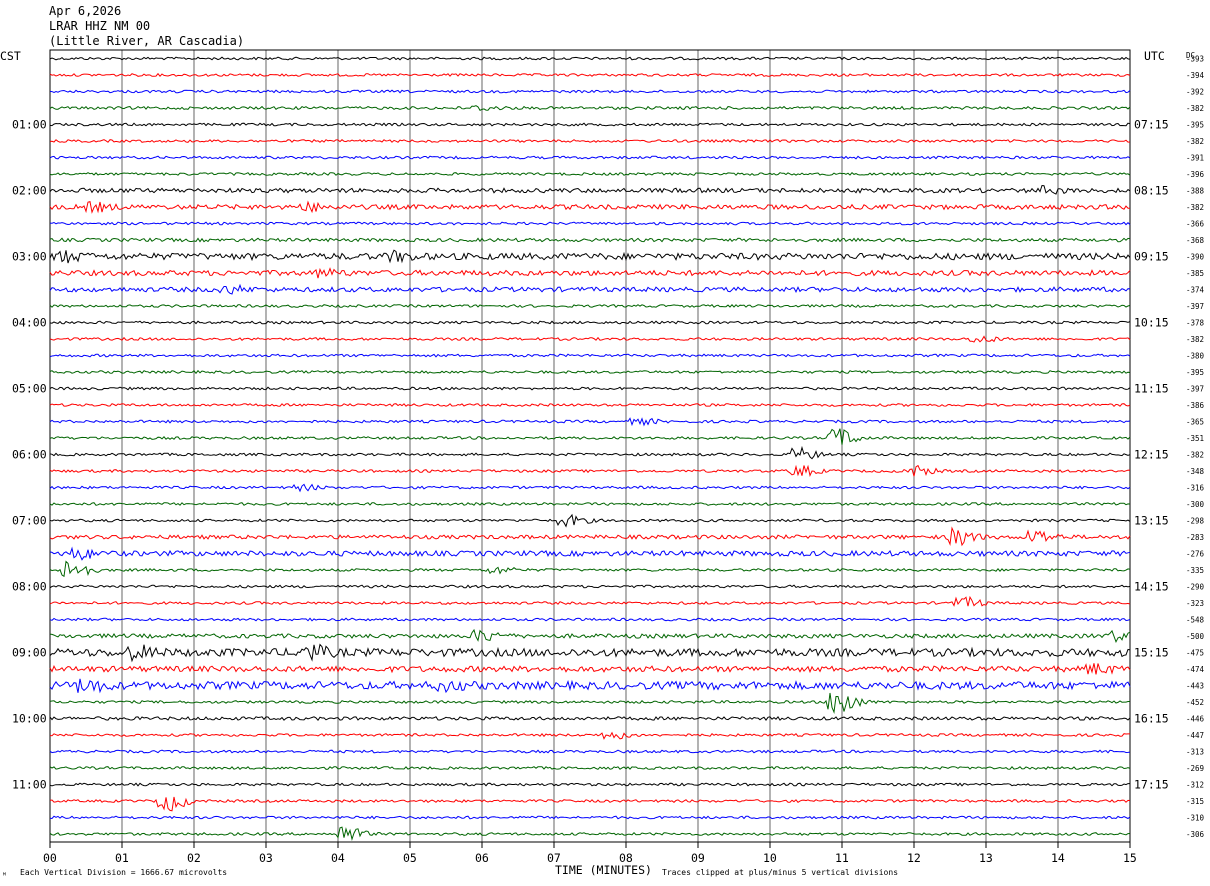 The height and width of the screenshot is (886, 1210). I want to click on dc-offset-1: -394, so click(1195, 75).